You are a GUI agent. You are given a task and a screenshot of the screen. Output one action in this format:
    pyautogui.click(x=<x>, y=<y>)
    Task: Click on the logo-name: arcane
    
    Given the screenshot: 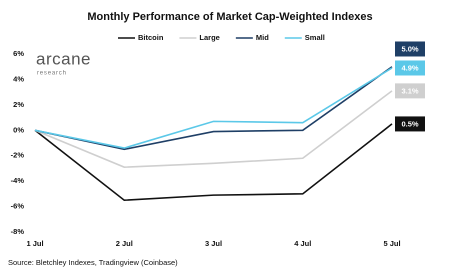 What is the action you would take?
    pyautogui.click(x=63, y=58)
    